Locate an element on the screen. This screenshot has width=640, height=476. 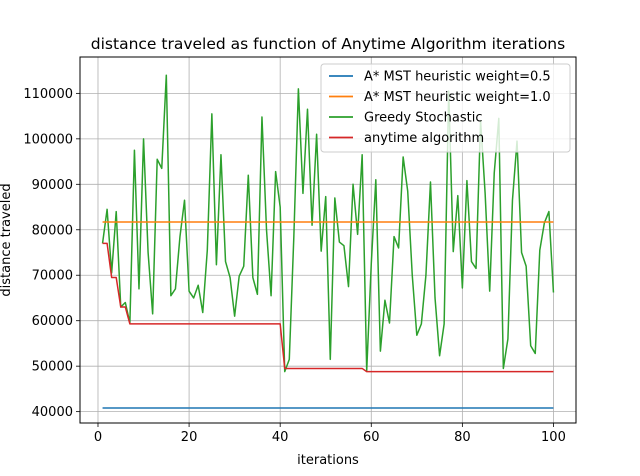
legend-label: A* MST heuristic weight=1.0 is located at coordinates (457, 97).